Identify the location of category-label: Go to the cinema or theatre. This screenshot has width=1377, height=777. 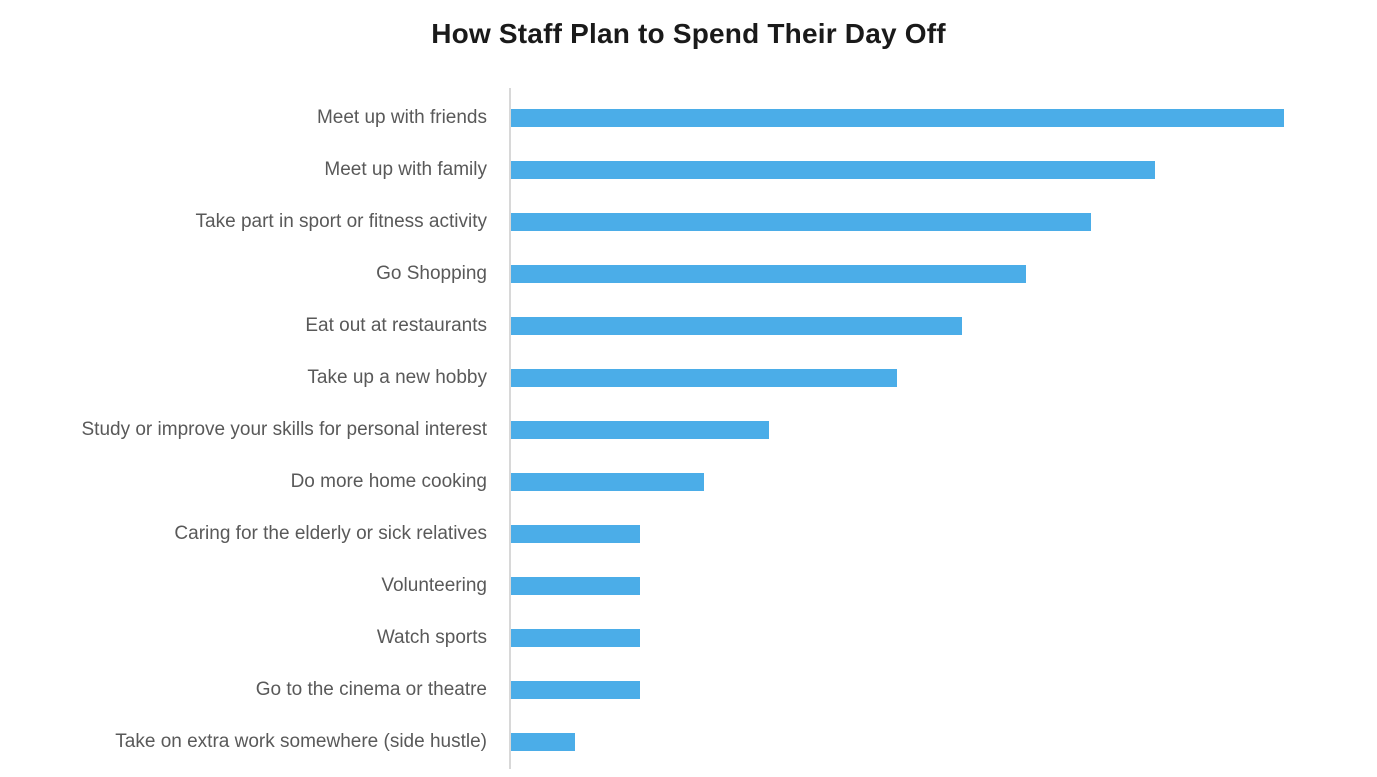
(371, 689).